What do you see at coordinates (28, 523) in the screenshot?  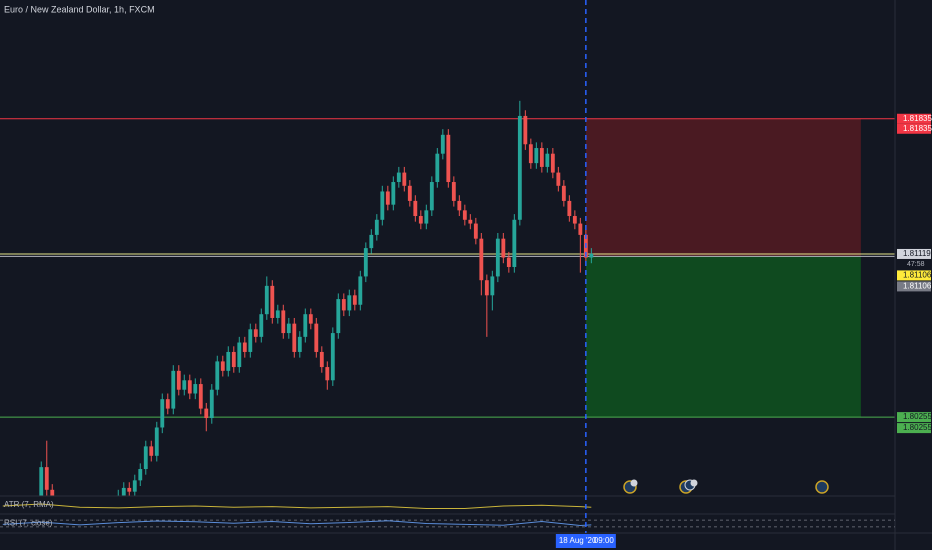 I see `indicator-name: RSI (7, close)` at bounding box center [28, 523].